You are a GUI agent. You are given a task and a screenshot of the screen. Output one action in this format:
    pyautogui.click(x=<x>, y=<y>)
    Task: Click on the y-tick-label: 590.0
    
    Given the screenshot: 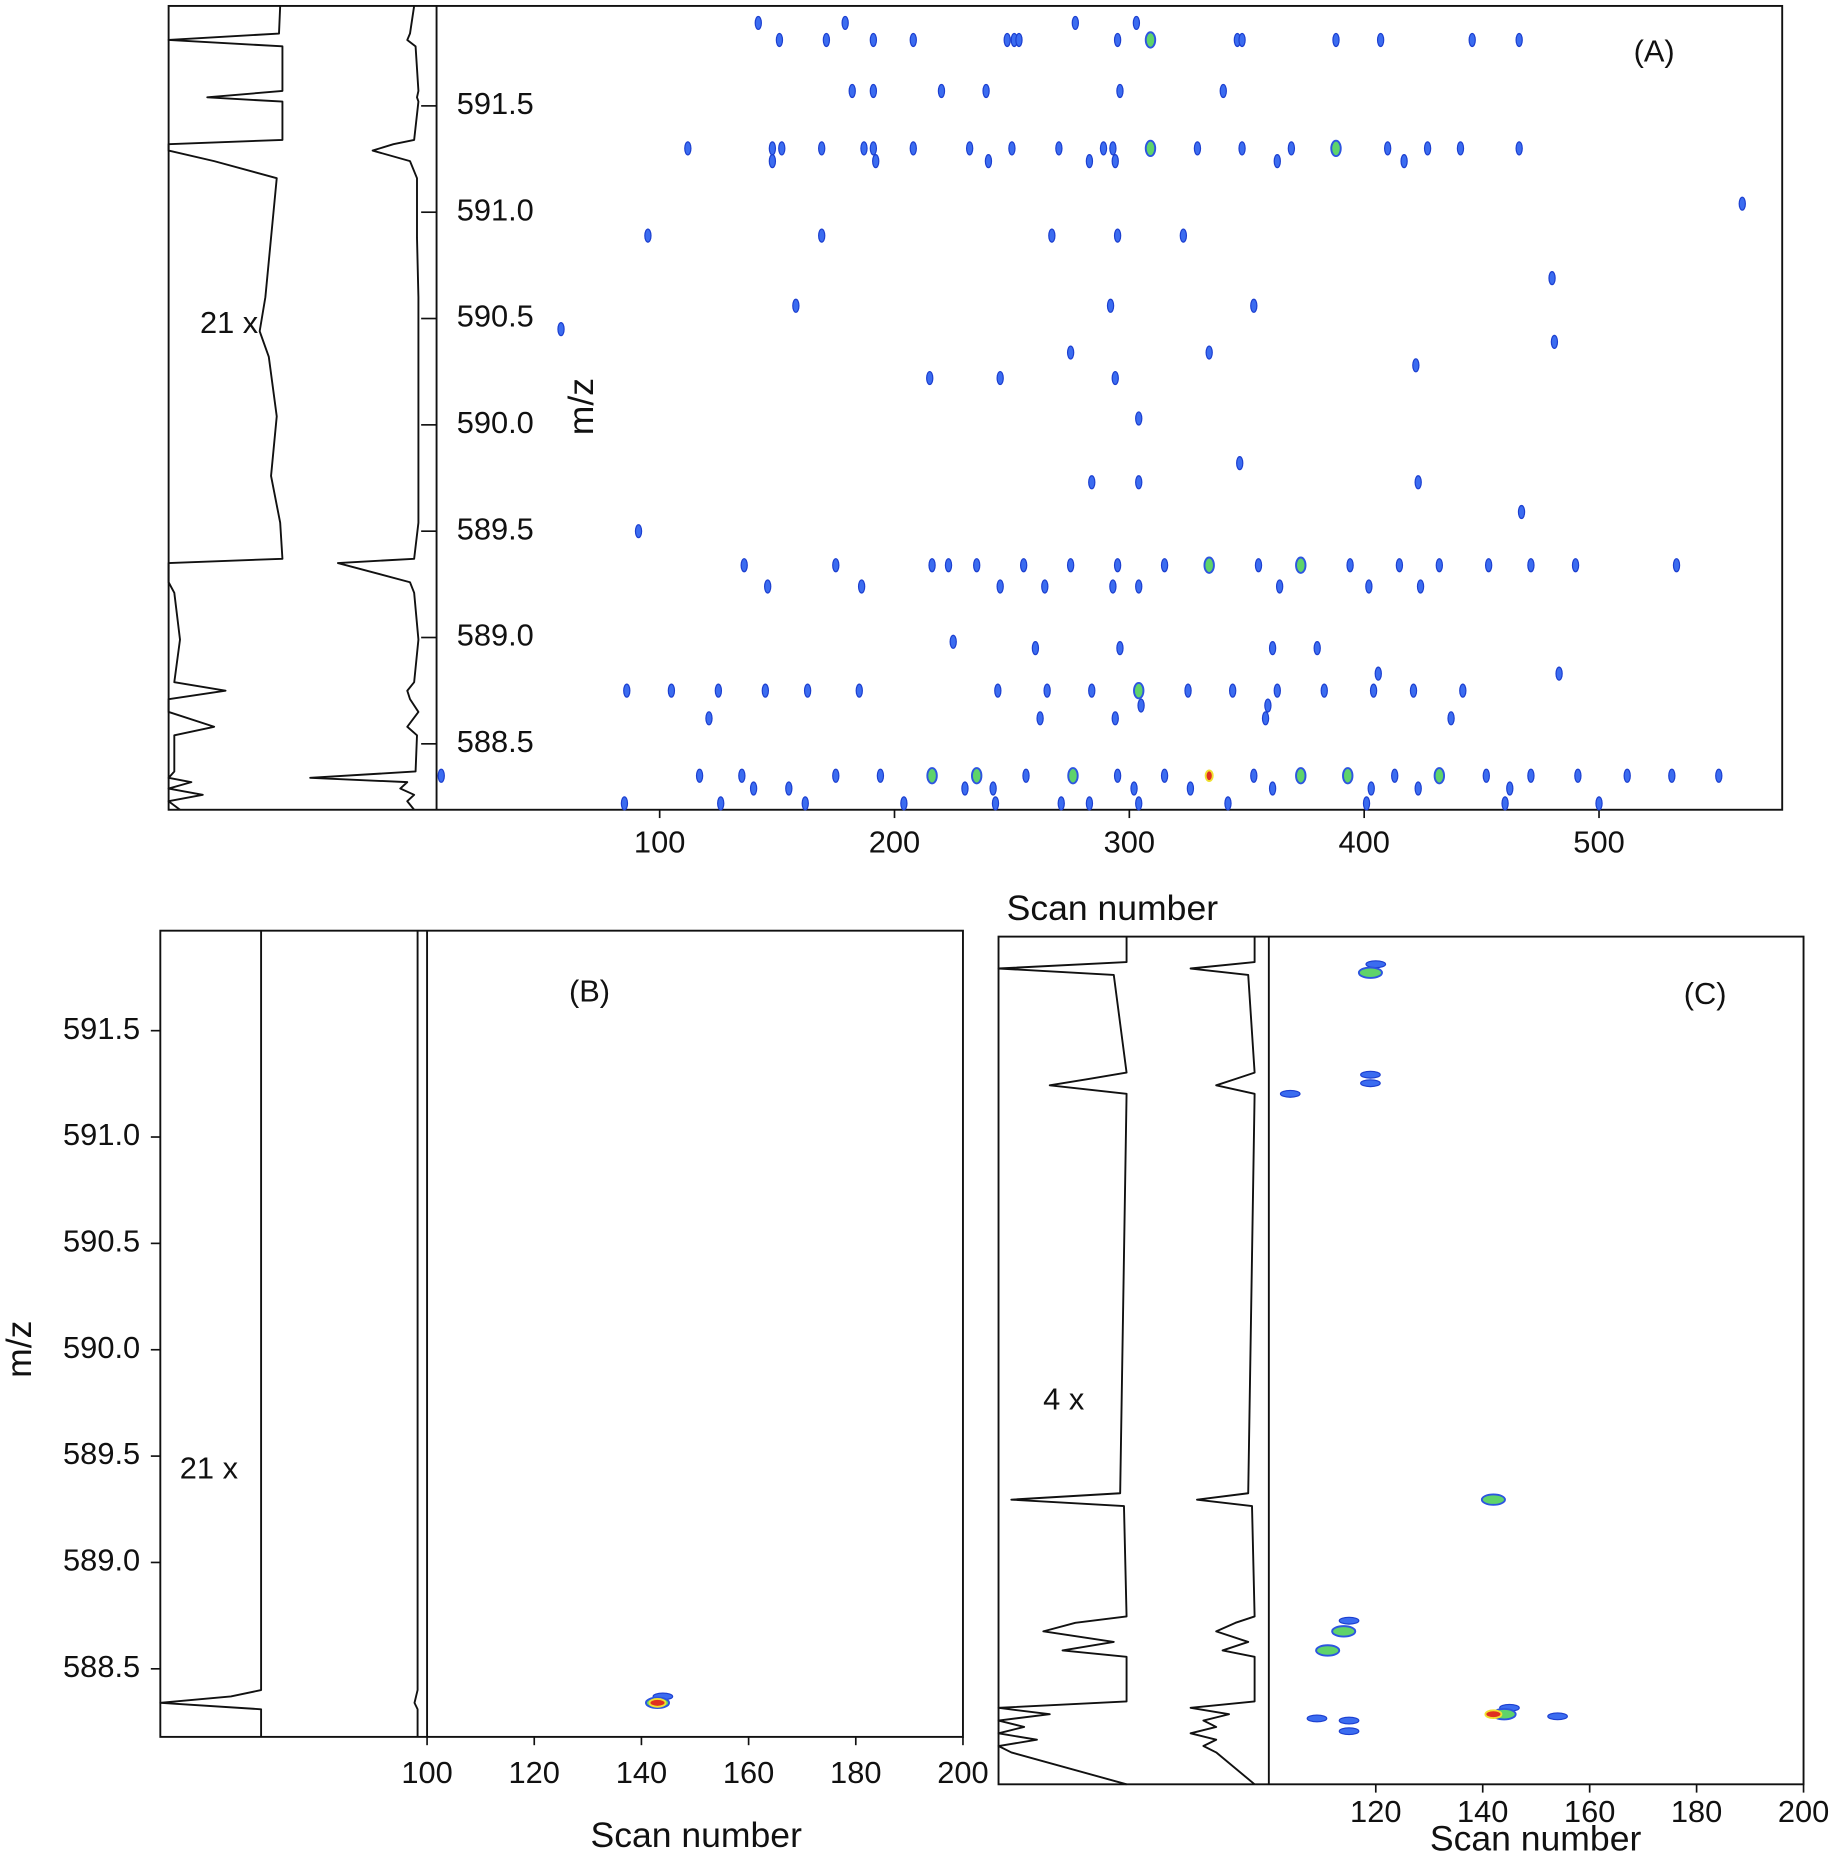 What is the action you would take?
    pyautogui.click(x=495, y=422)
    